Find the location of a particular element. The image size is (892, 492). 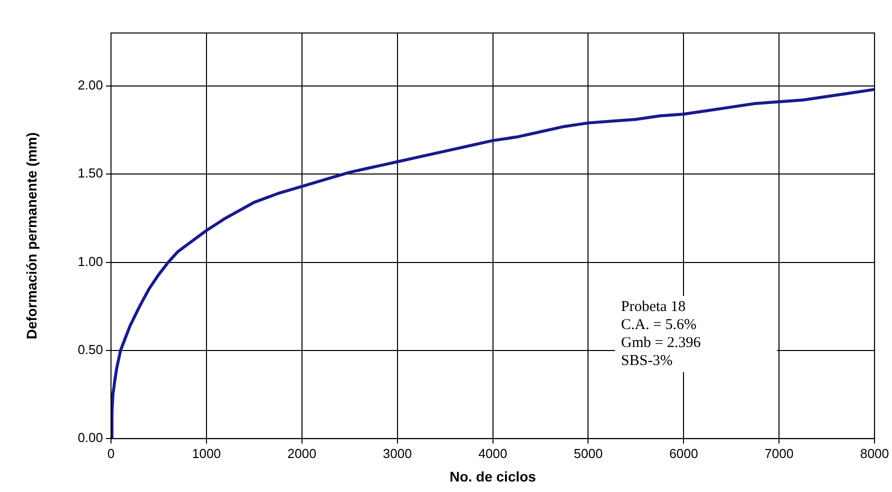

x-axis-title: No. de ciclos is located at coordinates (493, 476).